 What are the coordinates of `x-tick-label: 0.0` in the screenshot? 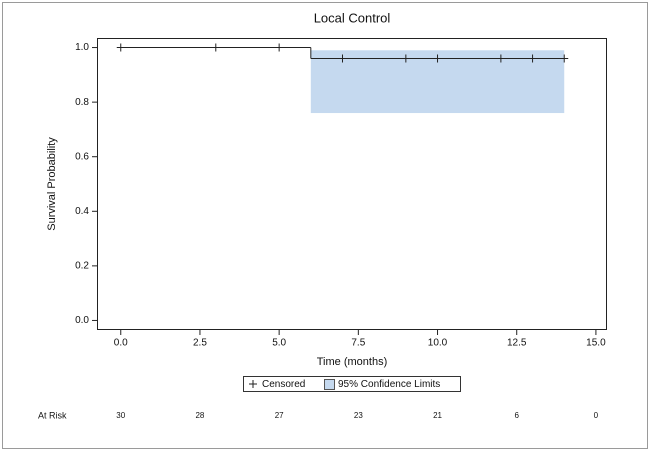 It's located at (121, 343).